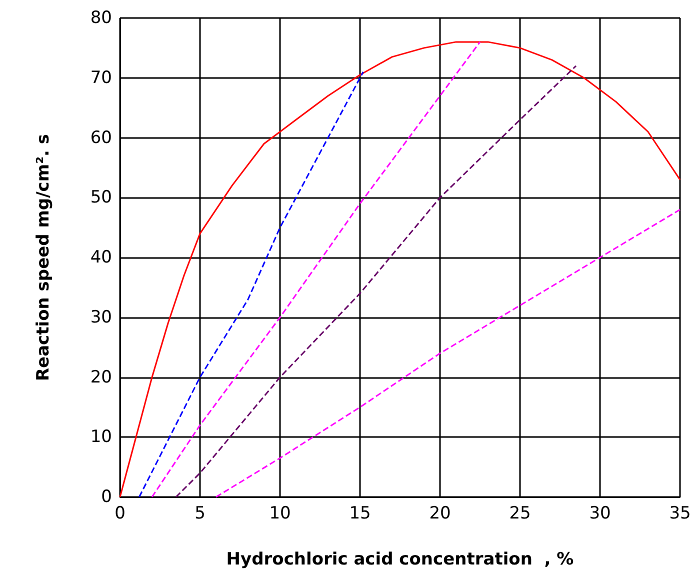 This screenshot has height=587, width=694. Describe the element at coordinates (600, 514) in the screenshot. I see `x-tick-label: 30` at that location.